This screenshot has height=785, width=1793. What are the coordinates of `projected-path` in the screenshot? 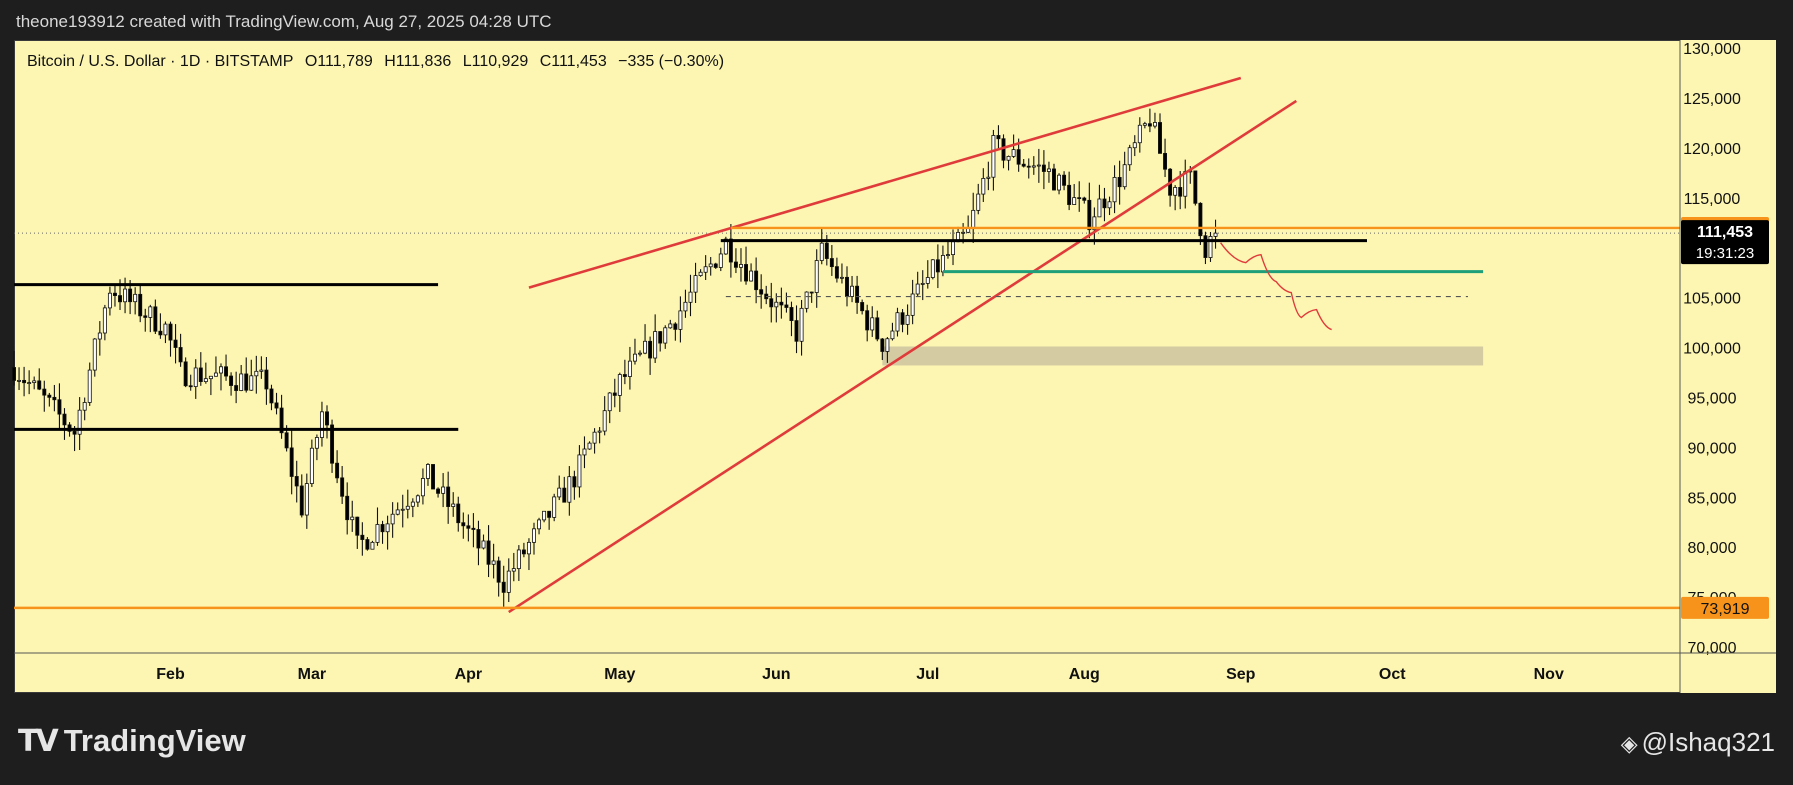 It's located at (1276, 286).